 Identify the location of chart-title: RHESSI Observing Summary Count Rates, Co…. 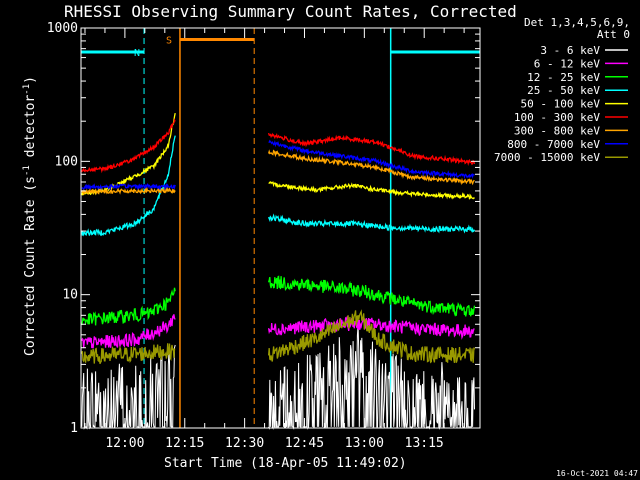
(290, 11).